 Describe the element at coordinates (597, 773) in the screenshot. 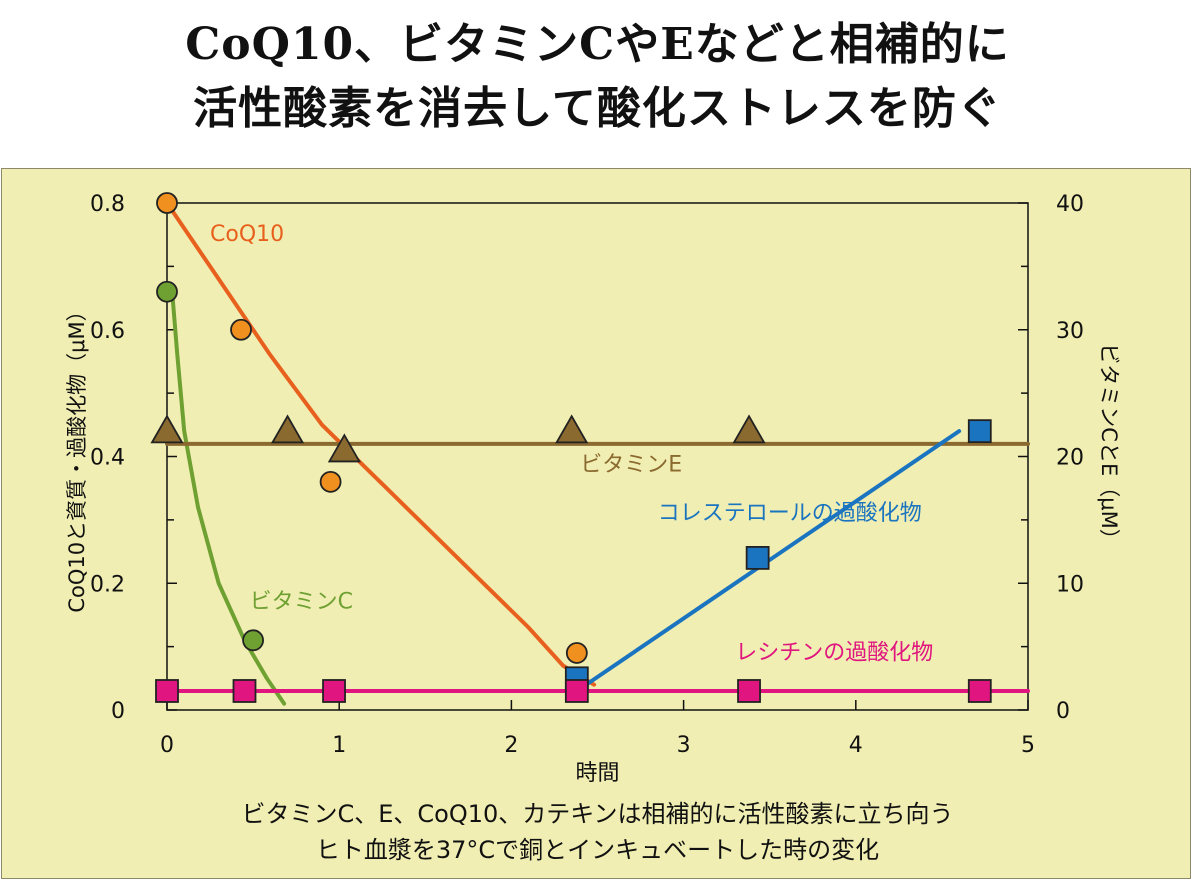

I see `x-axis-label: 時間` at that location.